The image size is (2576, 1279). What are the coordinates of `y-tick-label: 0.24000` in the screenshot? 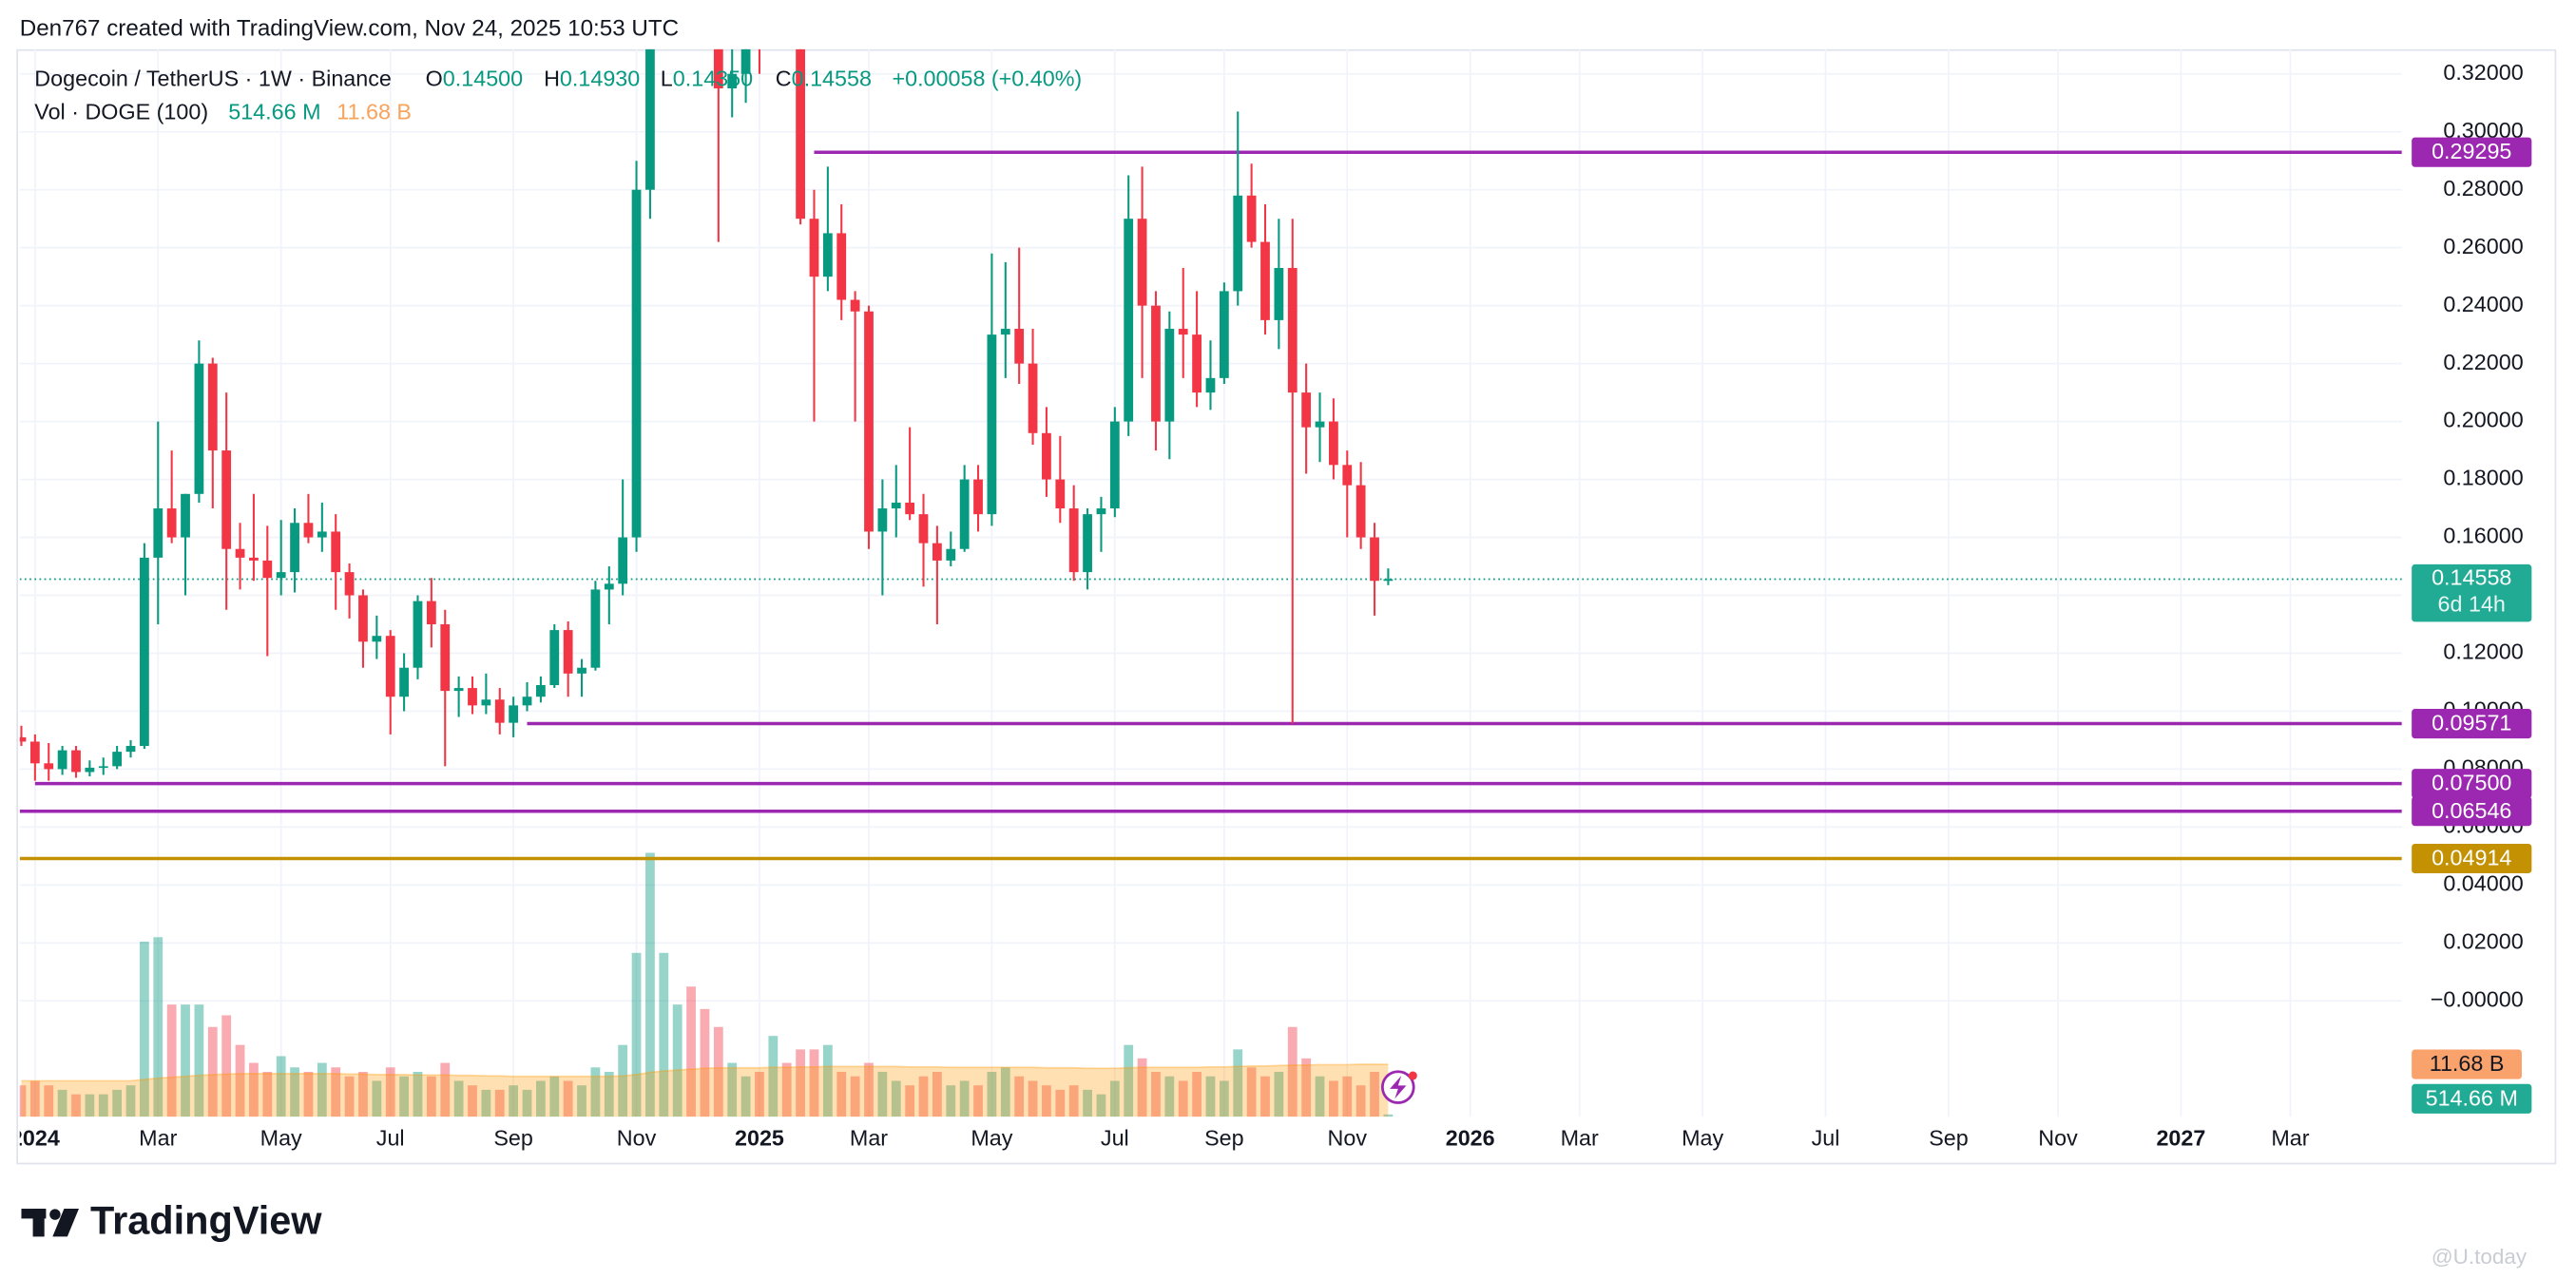 It's located at (2483, 304).